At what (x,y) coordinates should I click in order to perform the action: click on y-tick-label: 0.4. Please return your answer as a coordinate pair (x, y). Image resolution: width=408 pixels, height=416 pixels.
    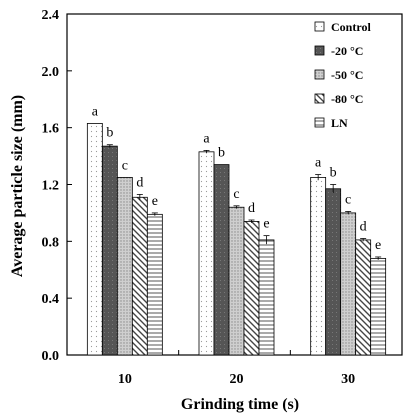
    Looking at the image, I should click on (51, 299).